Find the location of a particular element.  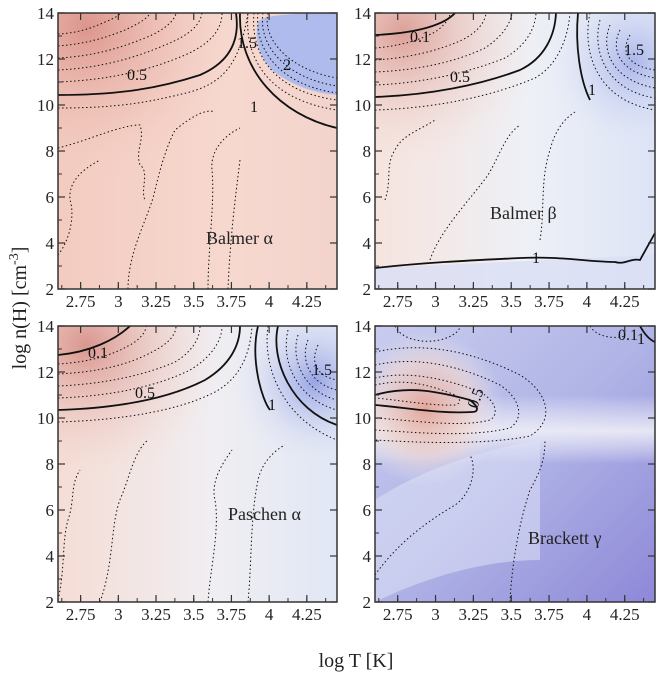

panel-low-density-region is located at coordinates (515, 272).